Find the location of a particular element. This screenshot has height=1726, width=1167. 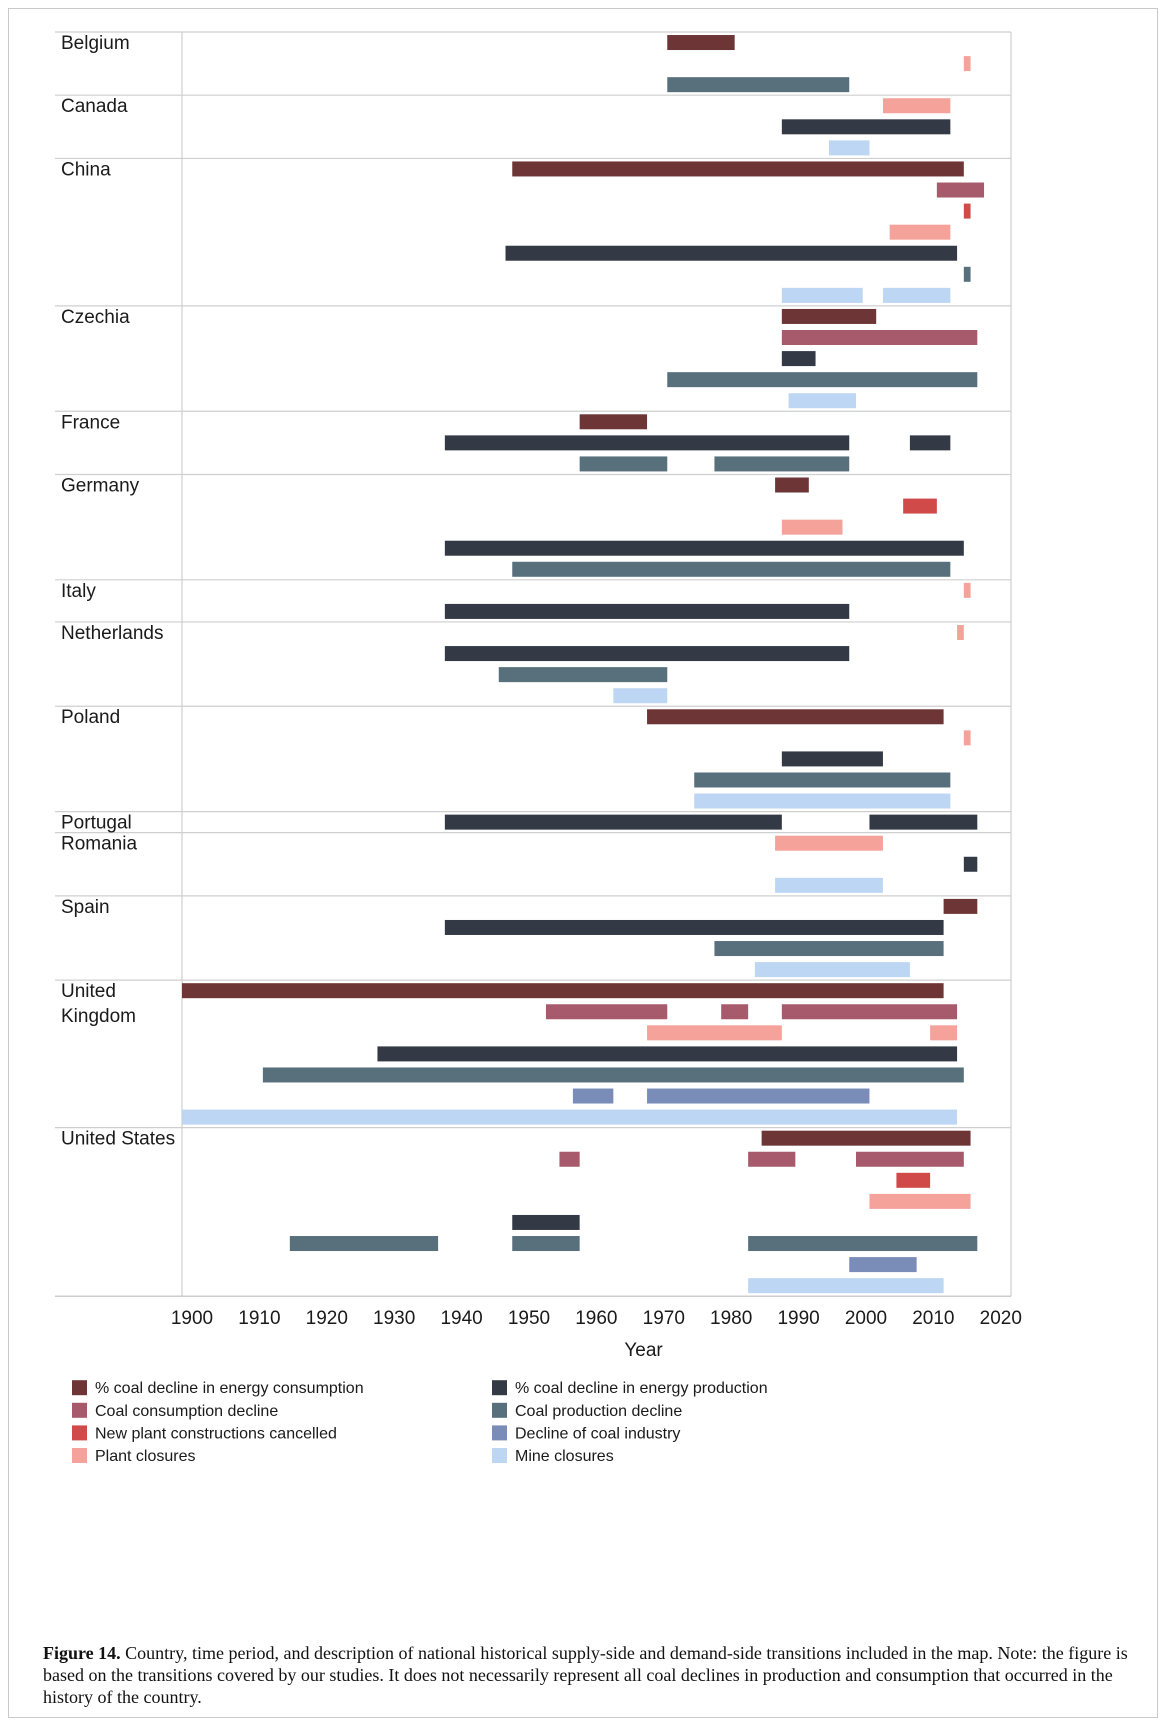

legend-swatch-mine-closures is located at coordinates (499, 1455).